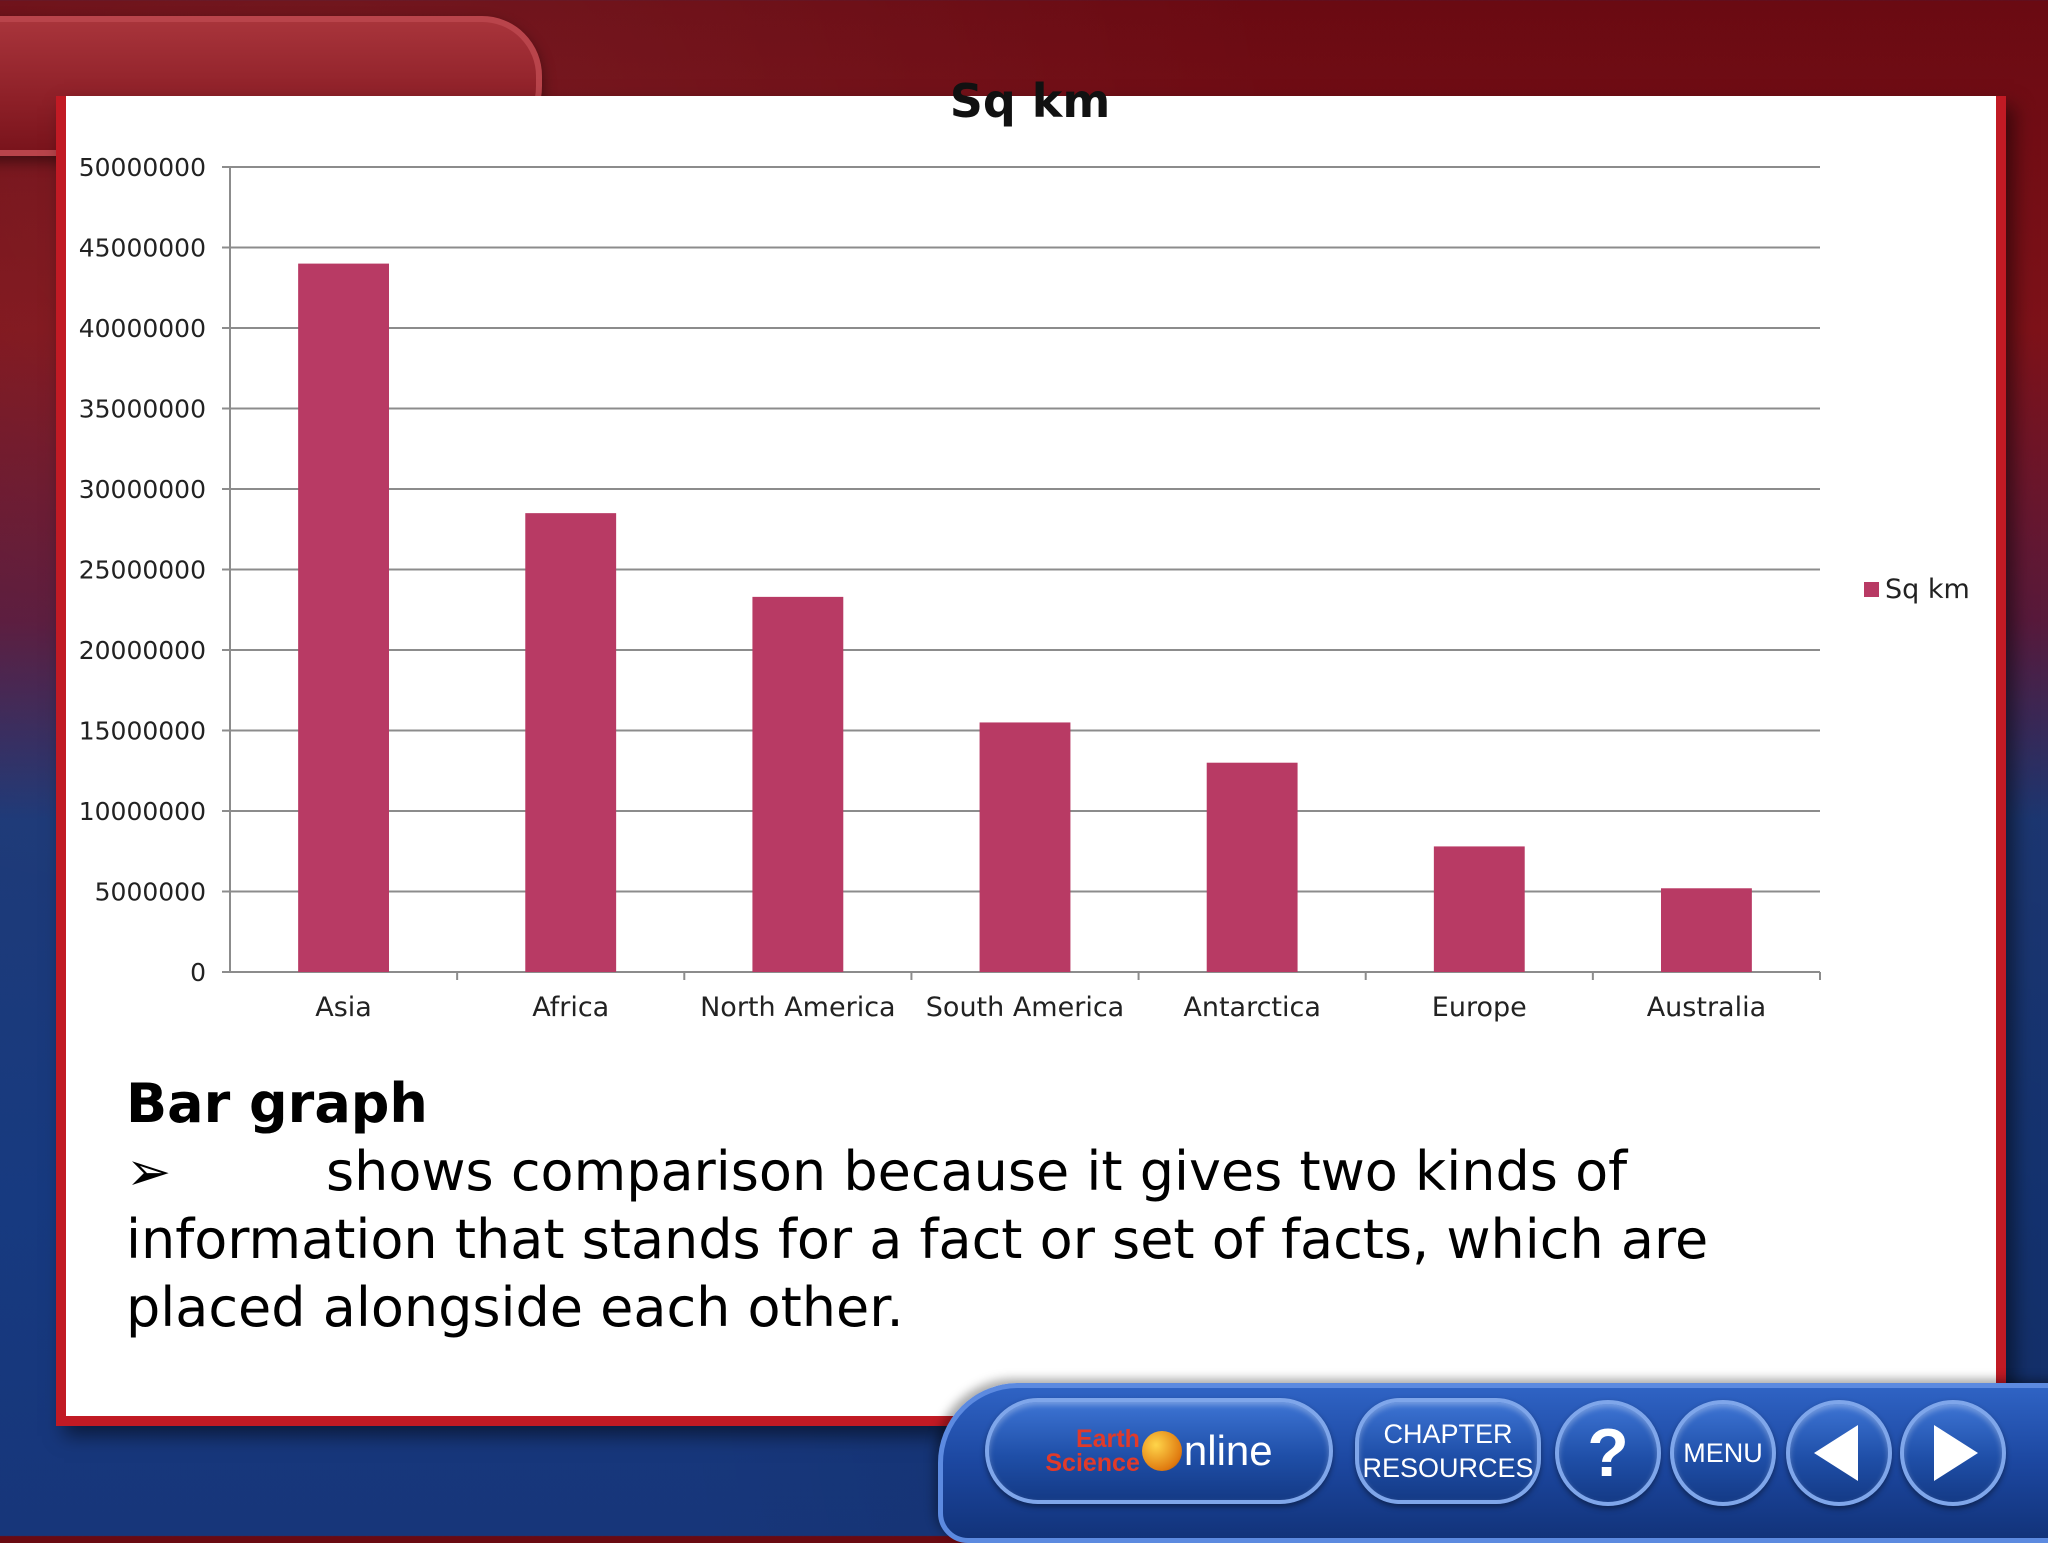 The height and width of the screenshot is (1543, 2048). Describe the element at coordinates (1161, 1451) in the screenshot. I see `globe-icon` at that location.